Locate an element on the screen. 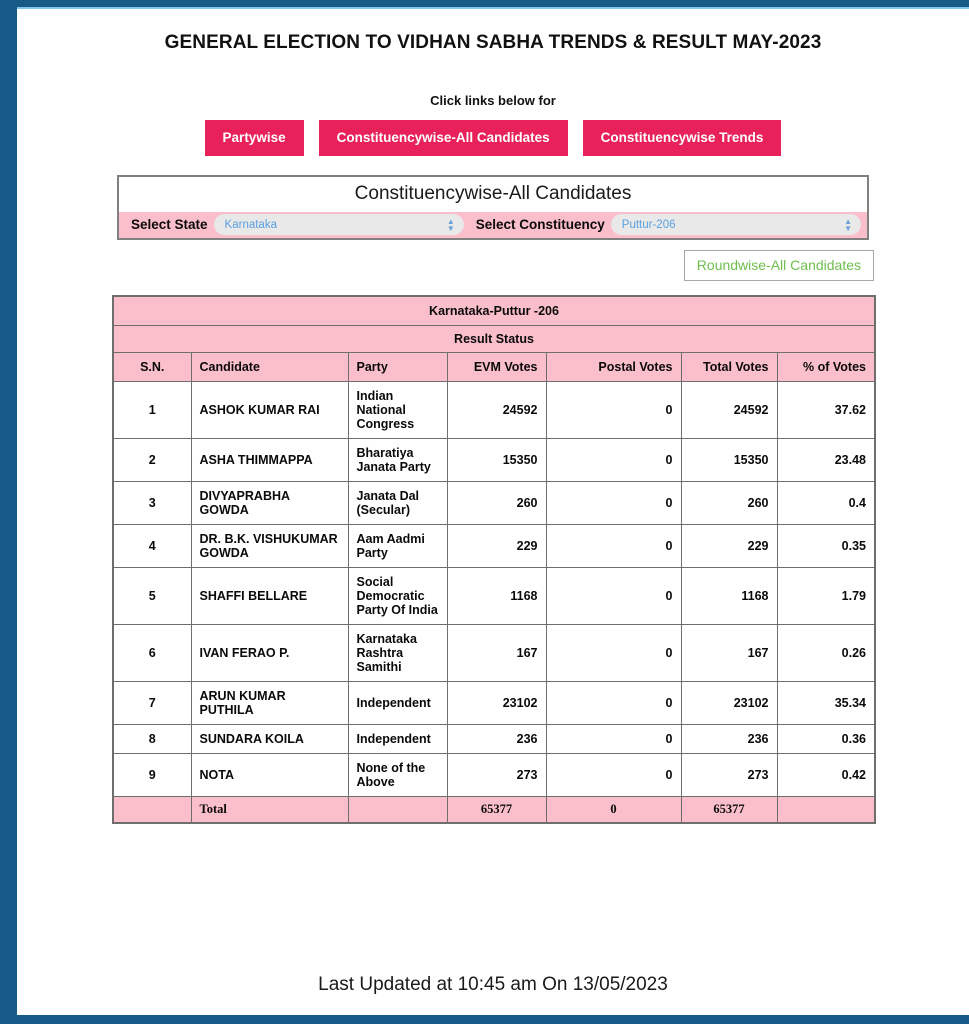 The height and width of the screenshot is (1024, 969). table-status-row: Result Status is located at coordinates (494, 338).